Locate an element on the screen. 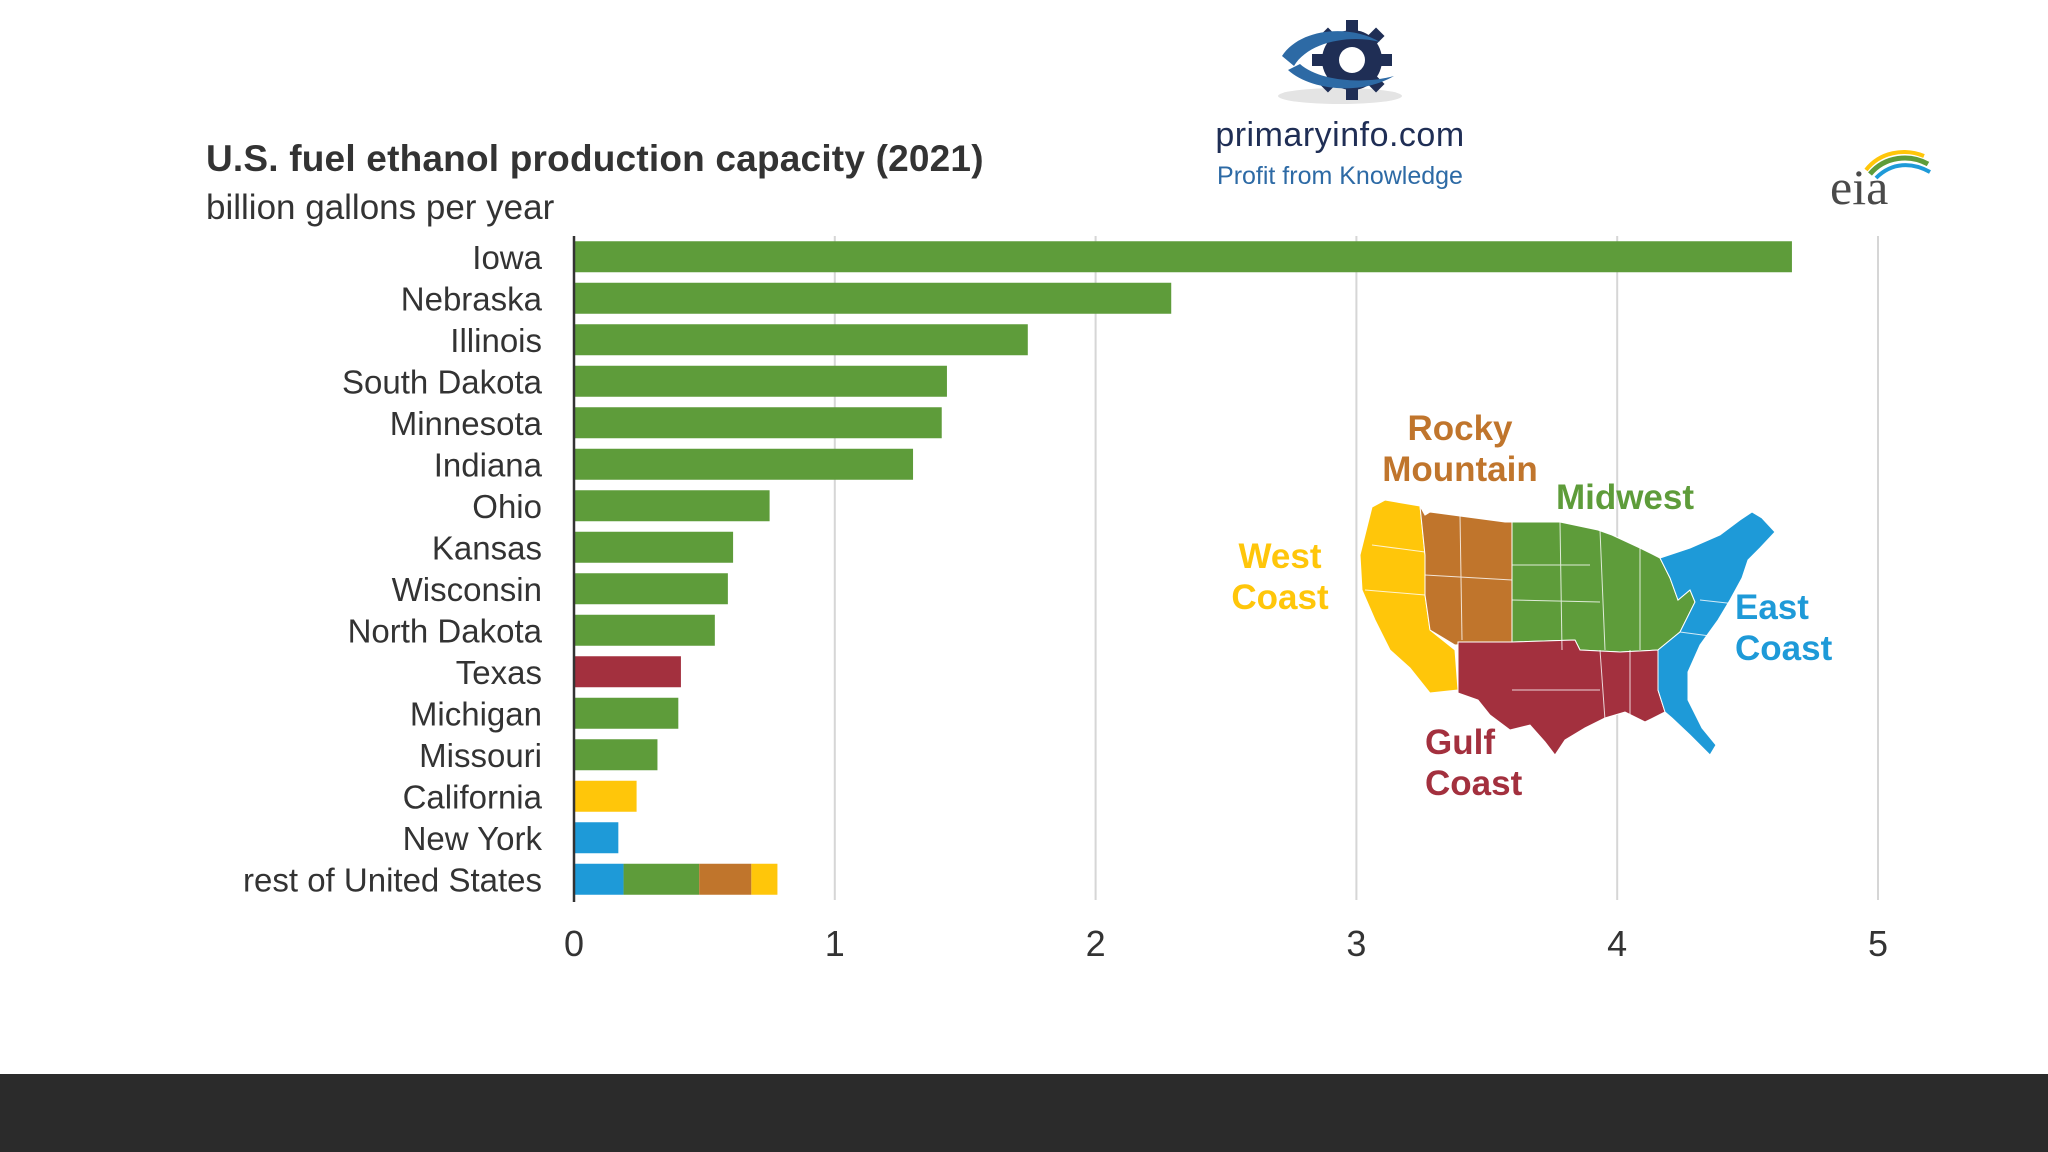 The height and width of the screenshot is (1152, 2048). us-regions-map is located at coordinates (1567, 627).